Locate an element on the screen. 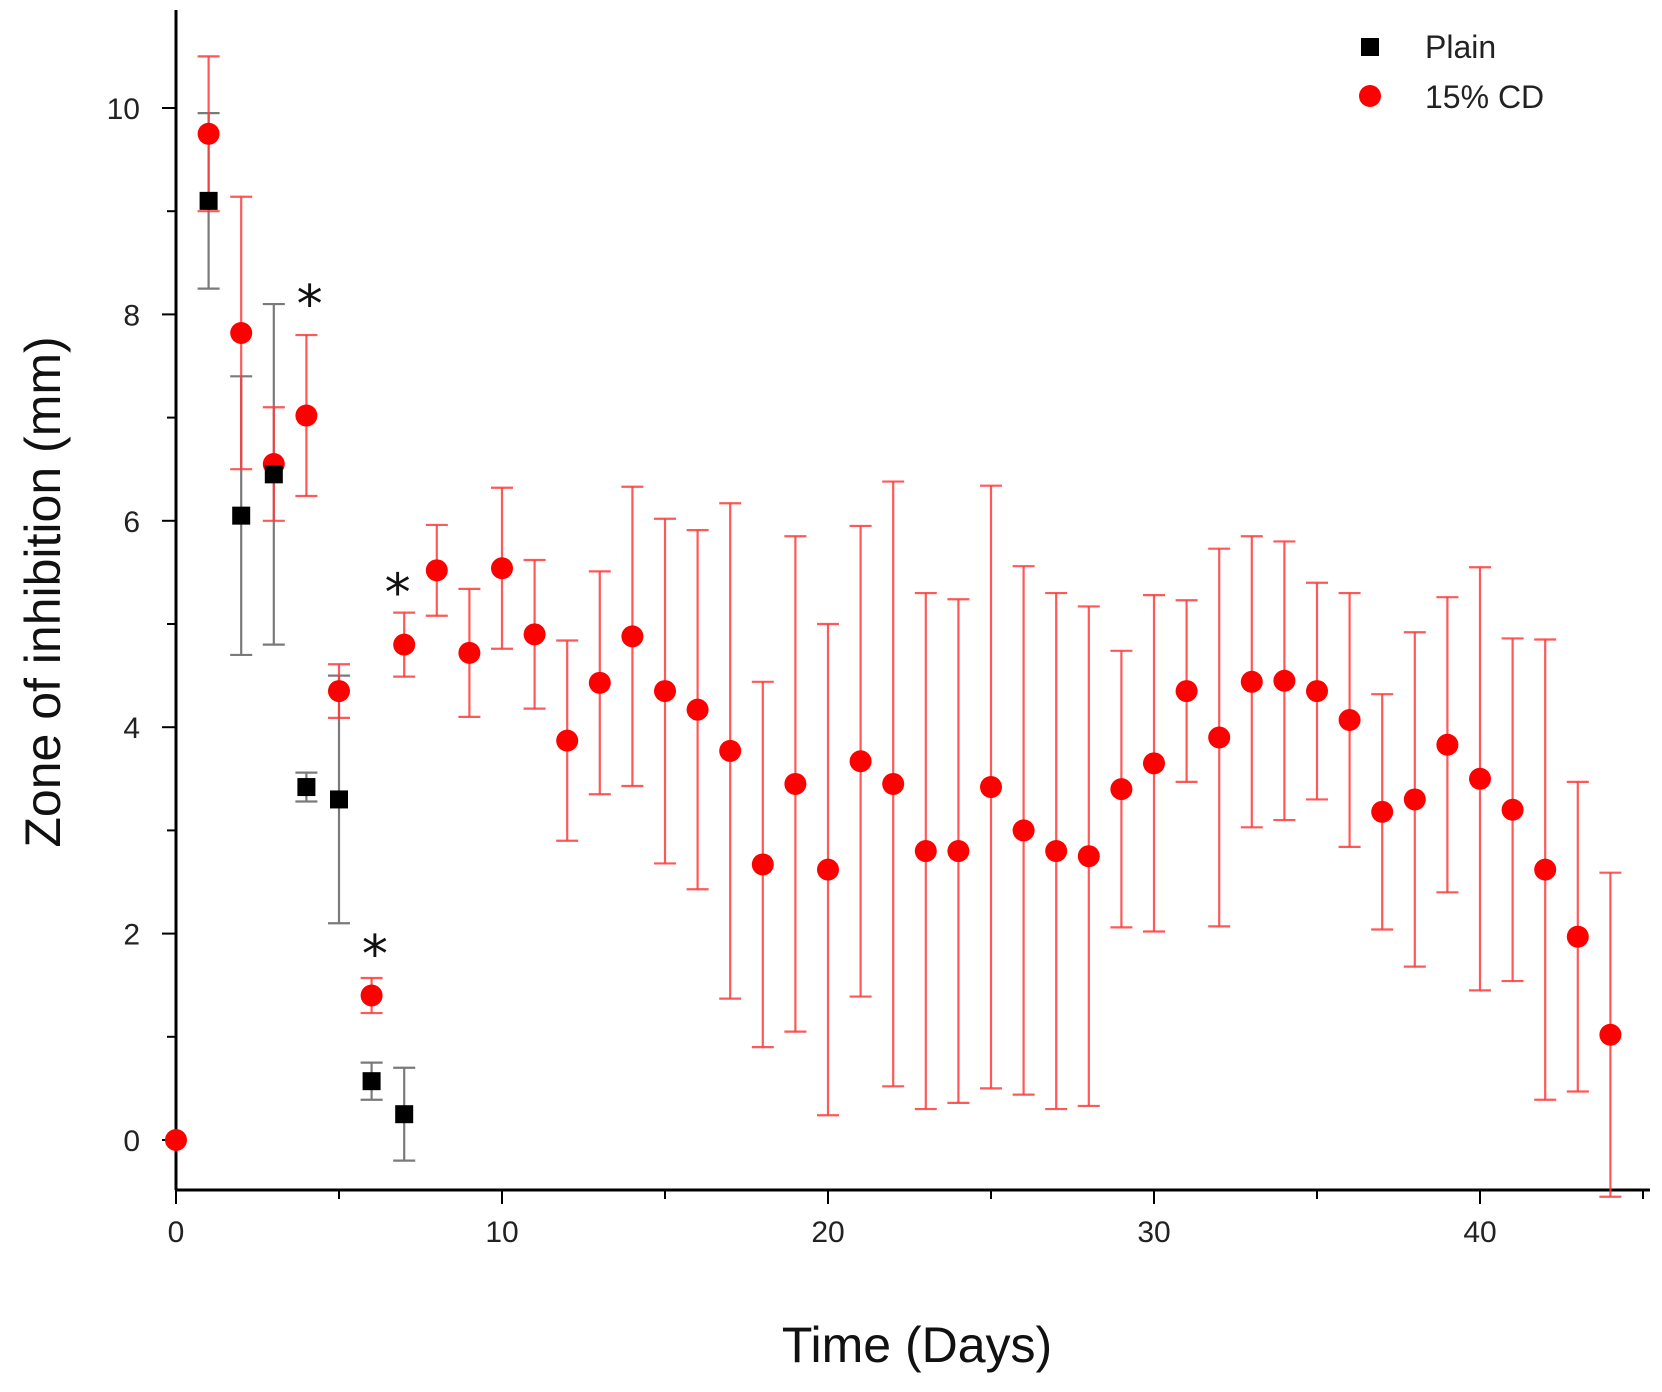 The image size is (1662, 1392). y-tick-label: 2 is located at coordinates (131, 935).